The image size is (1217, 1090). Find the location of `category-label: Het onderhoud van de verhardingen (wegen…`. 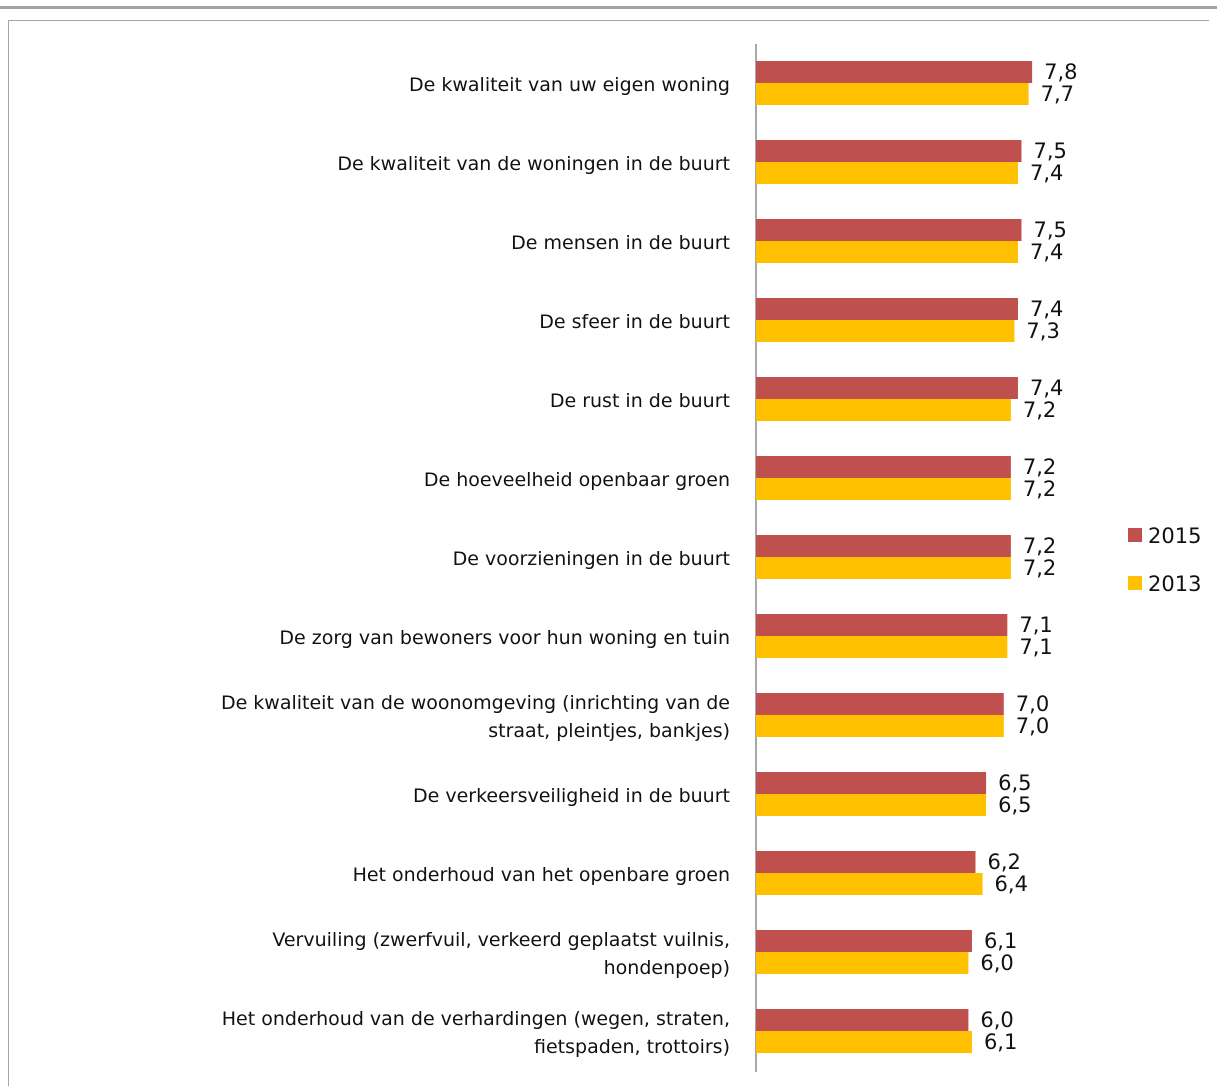

category-label: Het onderhoud van de verhardingen (wegen… is located at coordinates (476, 1033).